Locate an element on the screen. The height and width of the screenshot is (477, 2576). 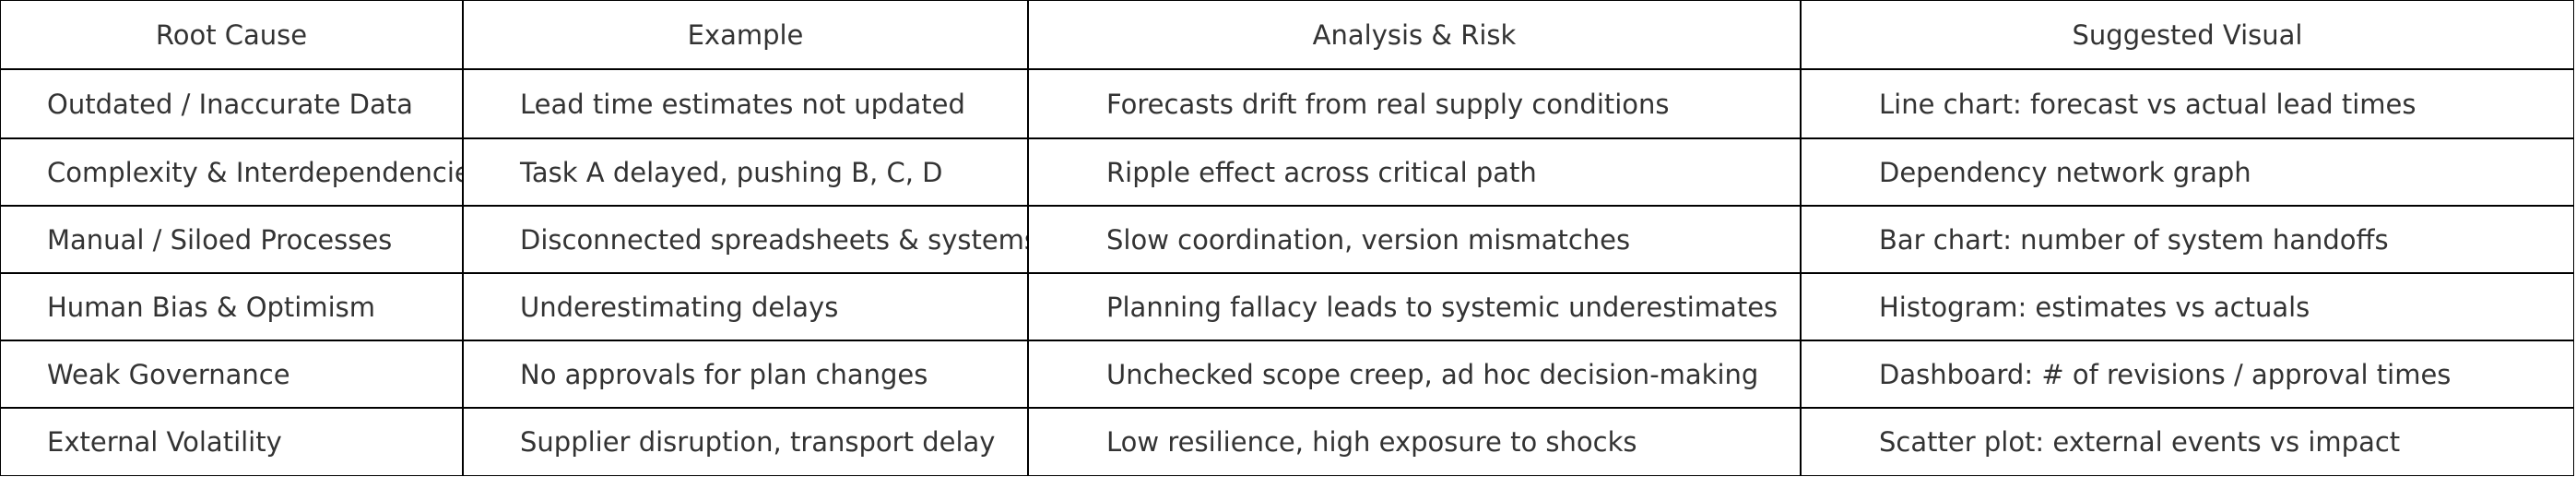
table-cell: Disconnected spreadsheets & systems is located at coordinates (745, 239).